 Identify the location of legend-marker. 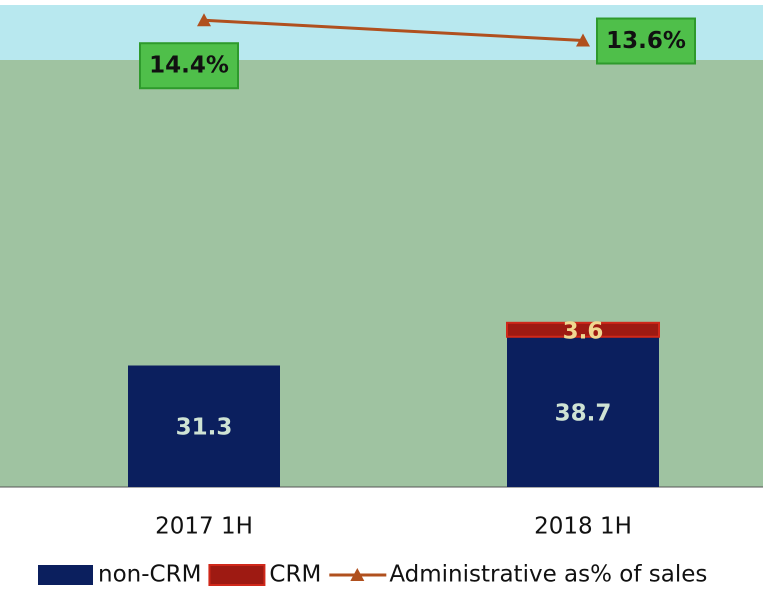
(357, 574).